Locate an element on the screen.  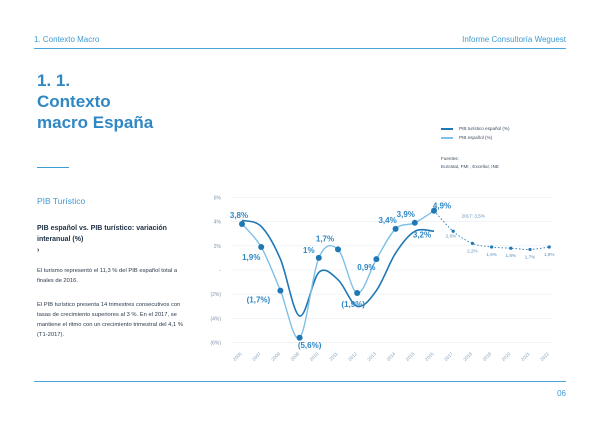
data-label-spain: 3,2% is located at coordinates (422, 234).